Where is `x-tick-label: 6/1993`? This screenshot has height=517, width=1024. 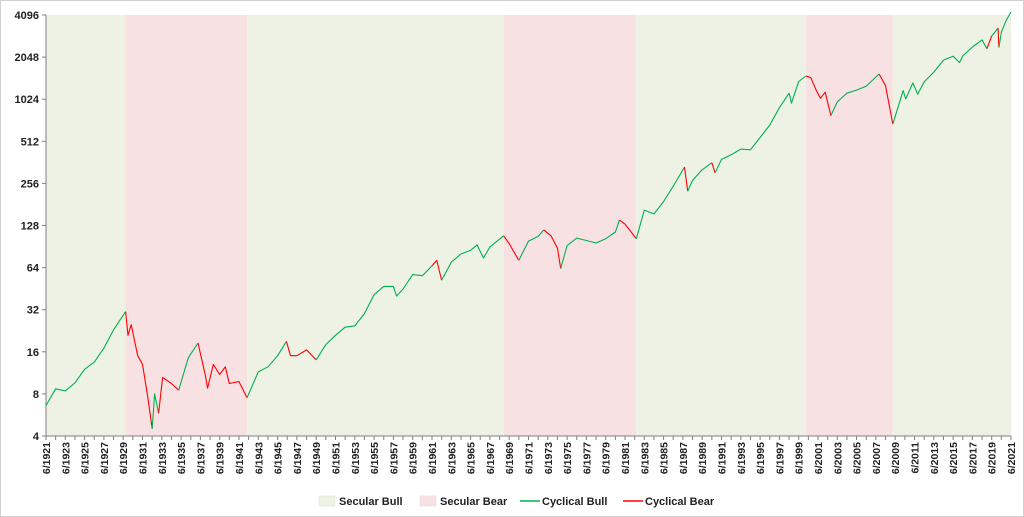
x-tick-label: 6/1993 is located at coordinates (742, 458).